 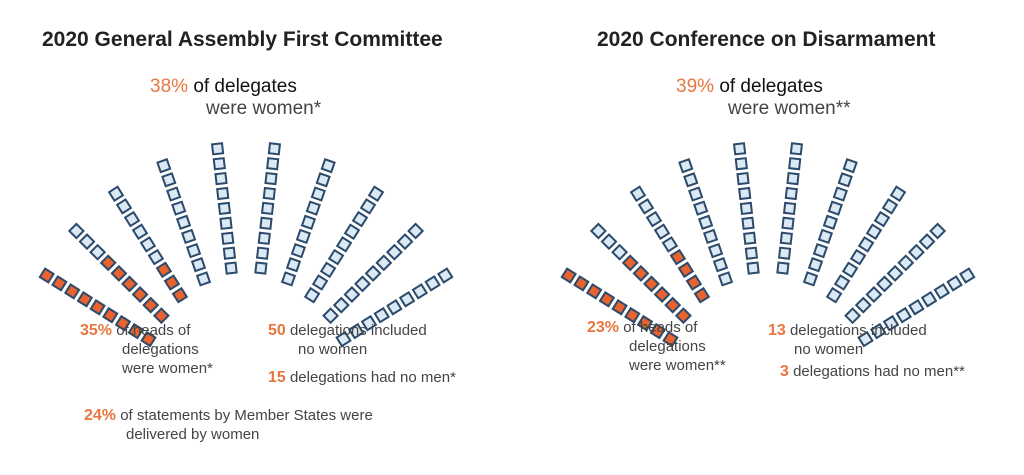 What do you see at coordinates (264, 108) in the screenshot?
I see `headline-text-2: were women*` at bounding box center [264, 108].